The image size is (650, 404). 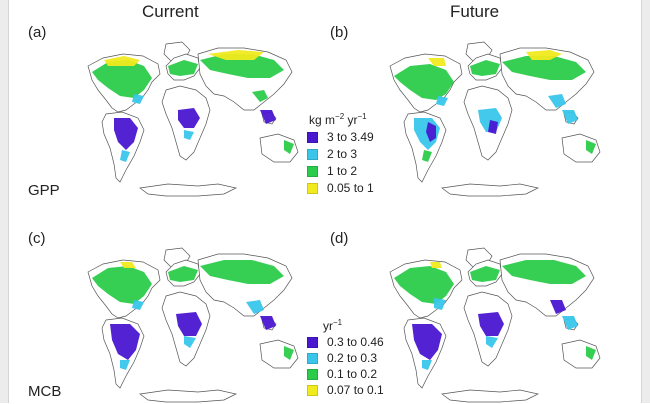 What do you see at coordinates (352, 374) in the screenshot?
I see `legend-mcb-label: 0.1 to 0.2` at bounding box center [352, 374].